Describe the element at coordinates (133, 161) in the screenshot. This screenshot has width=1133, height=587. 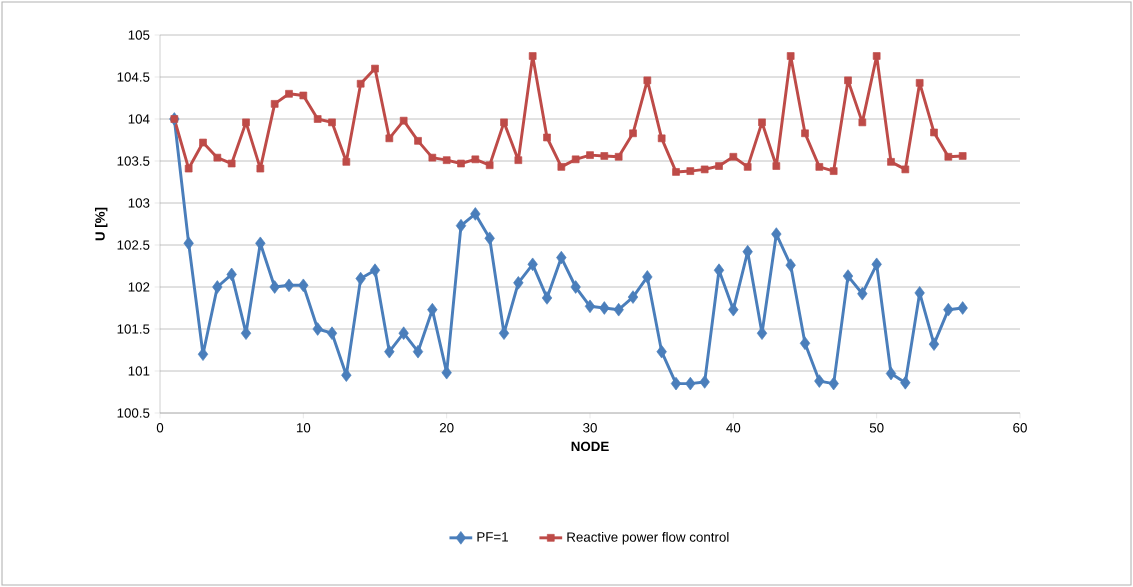
I see `y-tick-label: 103.5` at that location.